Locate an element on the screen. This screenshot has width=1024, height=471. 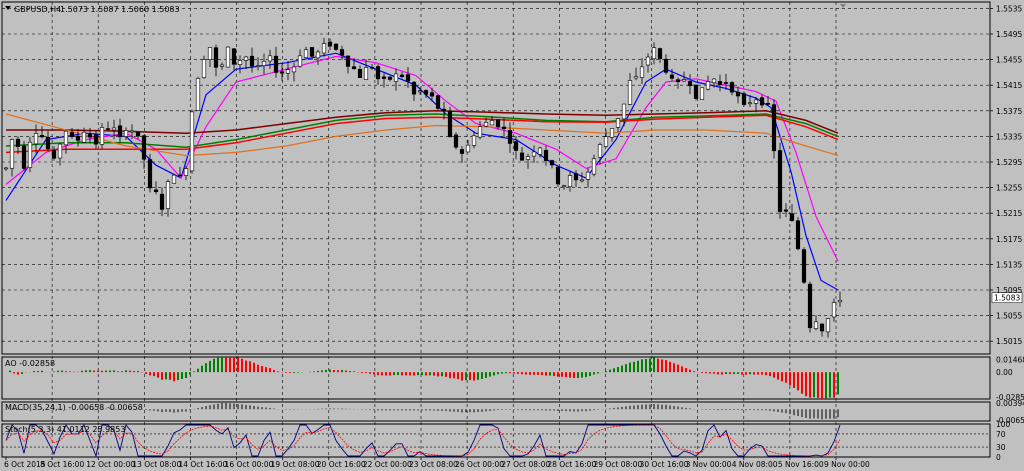
chart-shift-icon is located at coordinates (843, 6).